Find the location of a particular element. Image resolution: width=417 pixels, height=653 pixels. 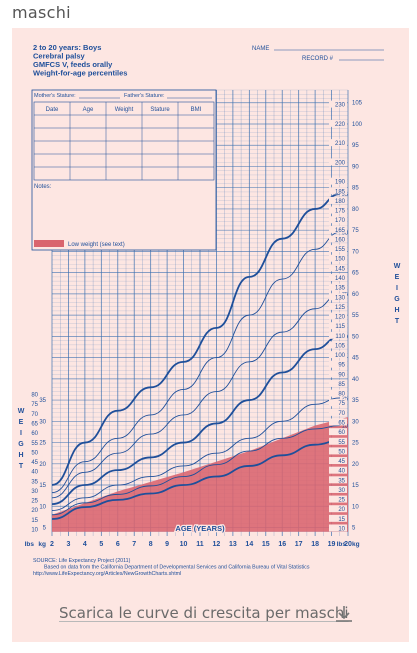

lbs-tick-left: 45 is located at coordinates (34, 463).